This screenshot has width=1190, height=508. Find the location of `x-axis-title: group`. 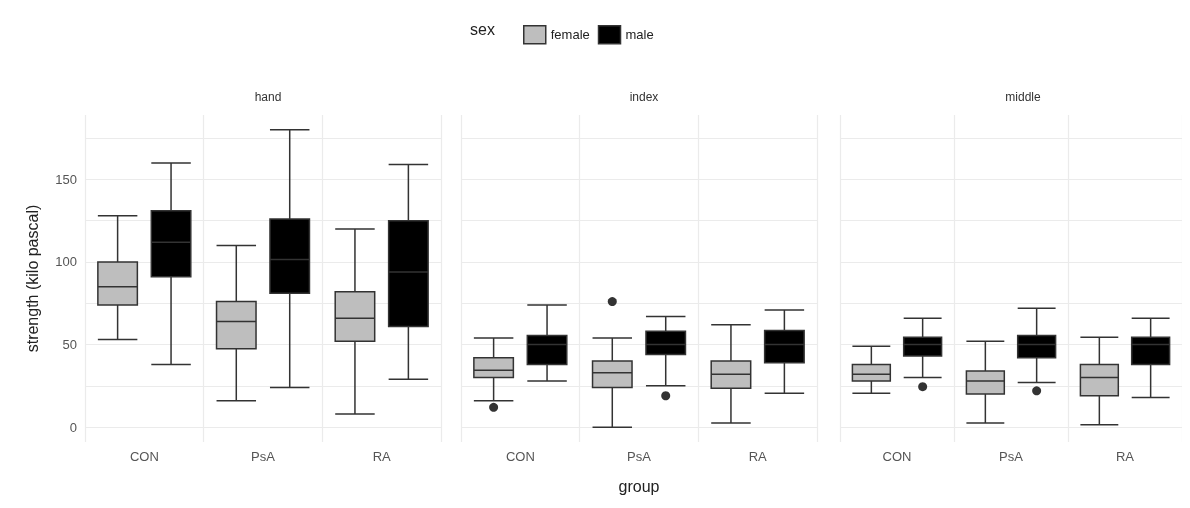

x-axis-title: group is located at coordinates (639, 486).